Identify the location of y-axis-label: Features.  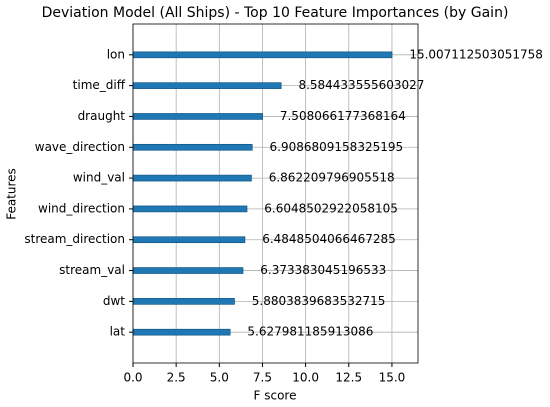
(12, 194).